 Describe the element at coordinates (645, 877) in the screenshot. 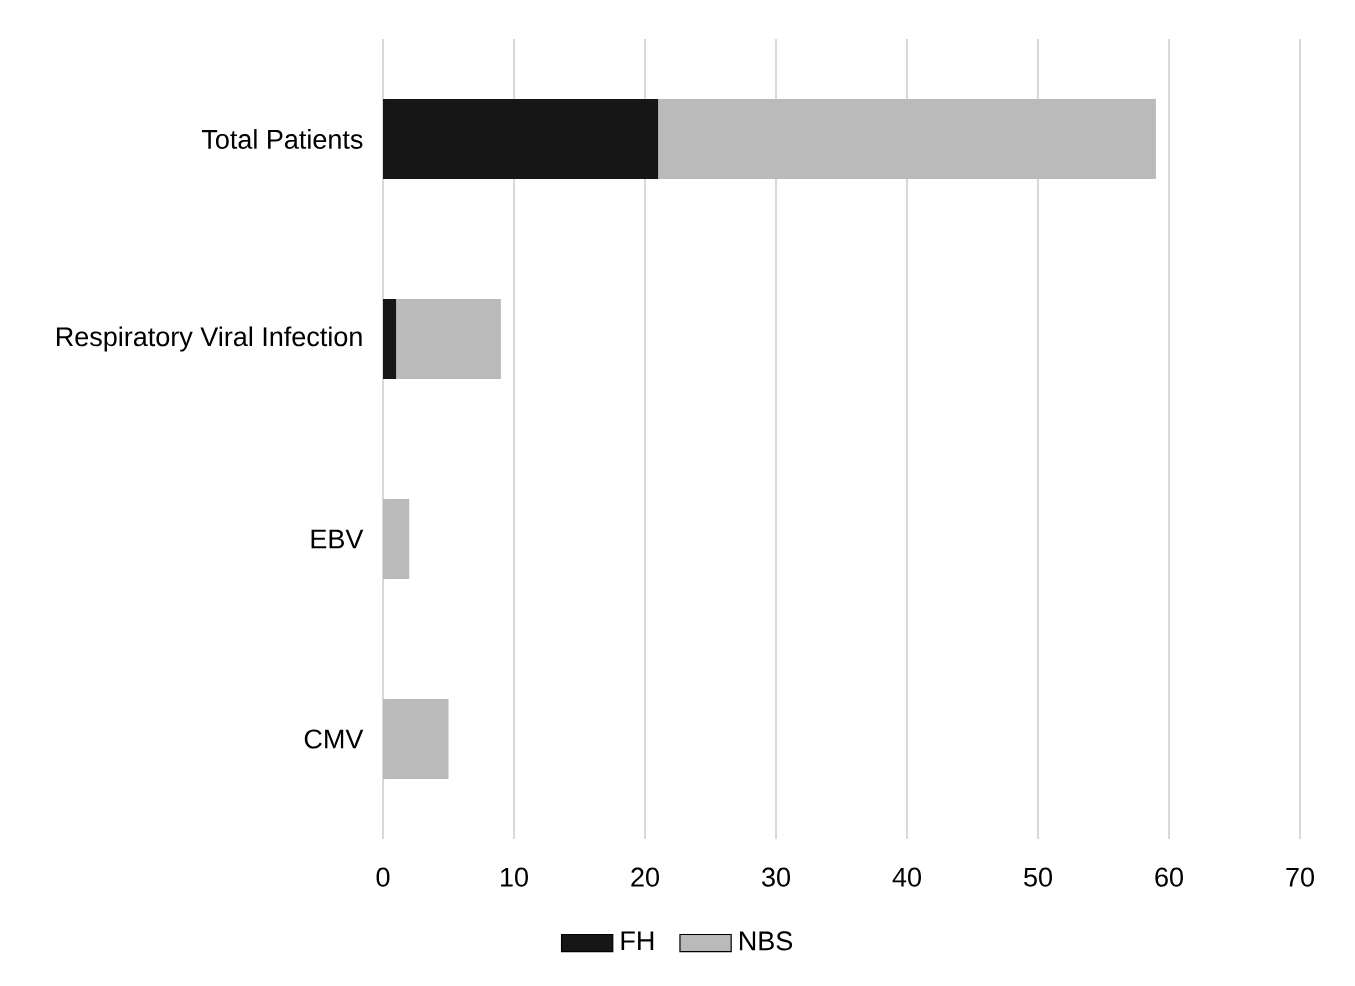

I see `x-tick-label: 20` at that location.